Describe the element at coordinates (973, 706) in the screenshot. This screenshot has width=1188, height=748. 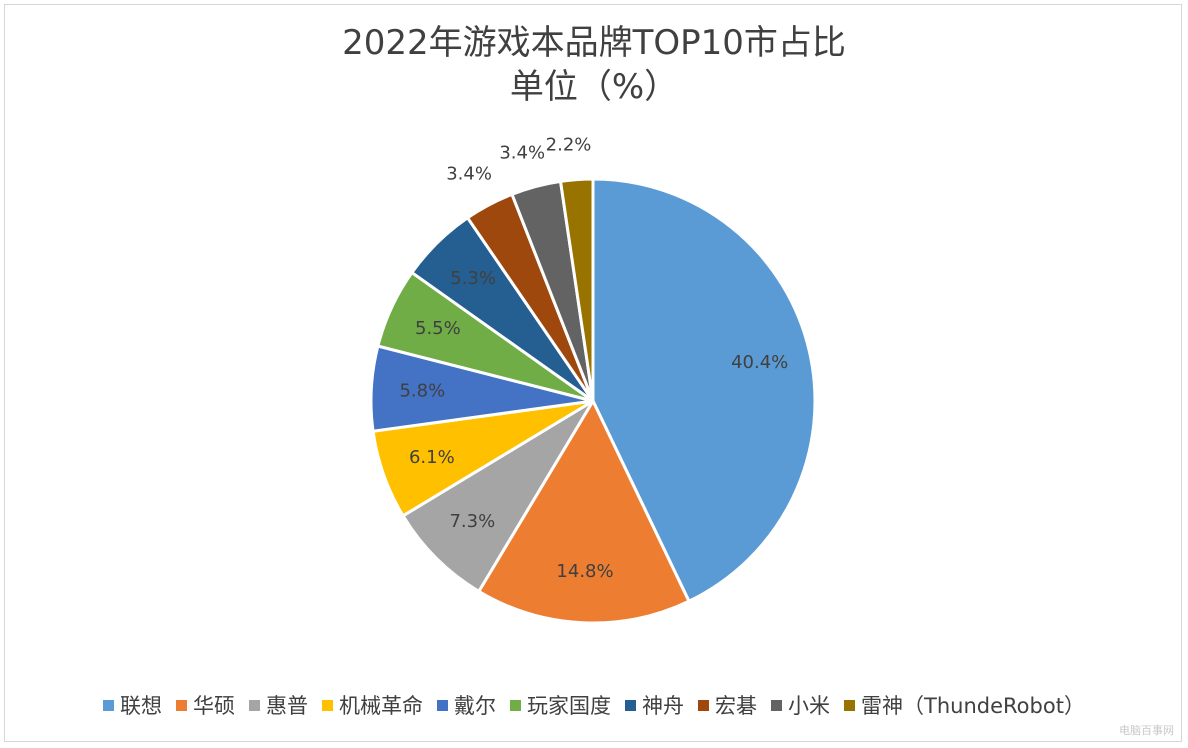
I see `legend-label: 雷神（ThundeRobot）` at that location.